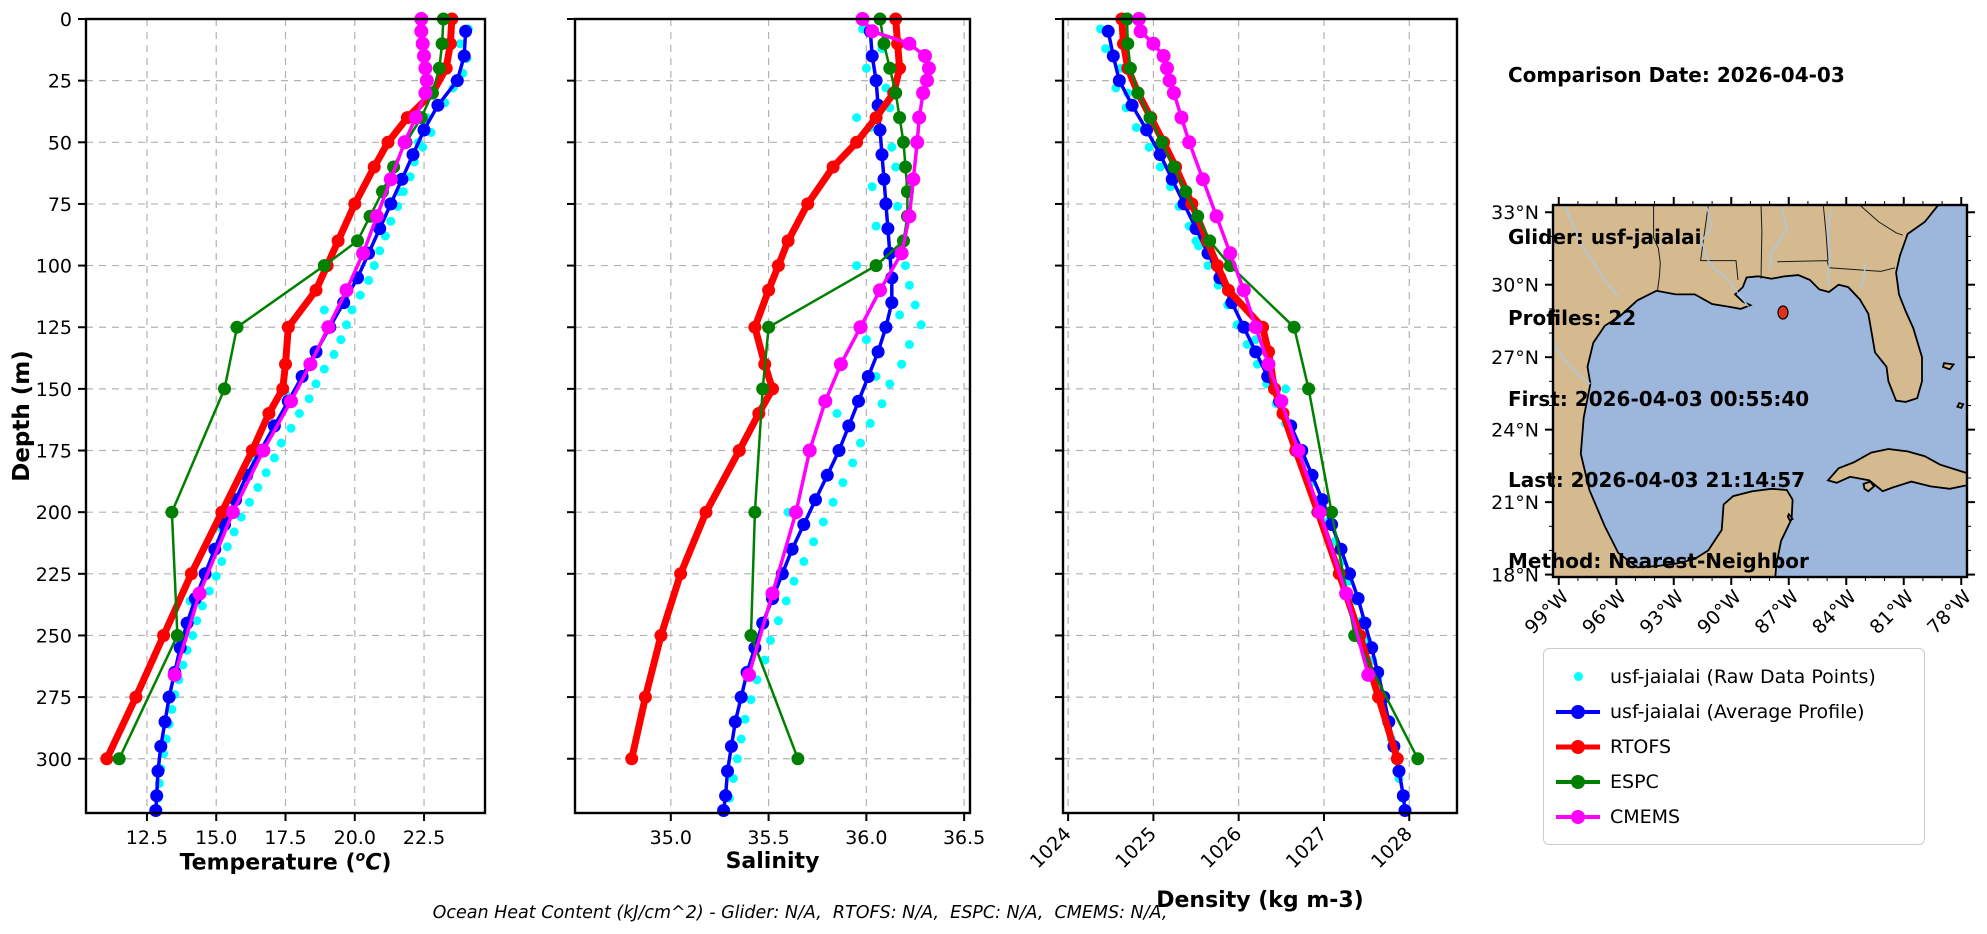 The image size is (1987, 934). What do you see at coordinates (1634, 781) in the screenshot?
I see `legend-label: ESPC` at bounding box center [1634, 781].